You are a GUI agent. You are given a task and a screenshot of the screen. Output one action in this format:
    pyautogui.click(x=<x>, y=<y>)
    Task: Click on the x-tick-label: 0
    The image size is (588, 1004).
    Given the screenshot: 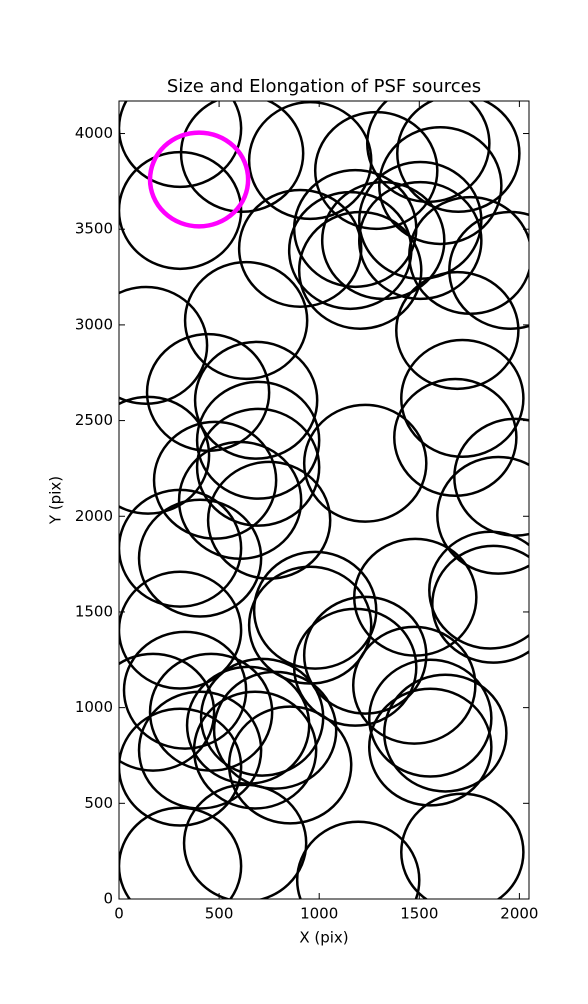 What is the action you would take?
    pyautogui.click(x=119, y=914)
    